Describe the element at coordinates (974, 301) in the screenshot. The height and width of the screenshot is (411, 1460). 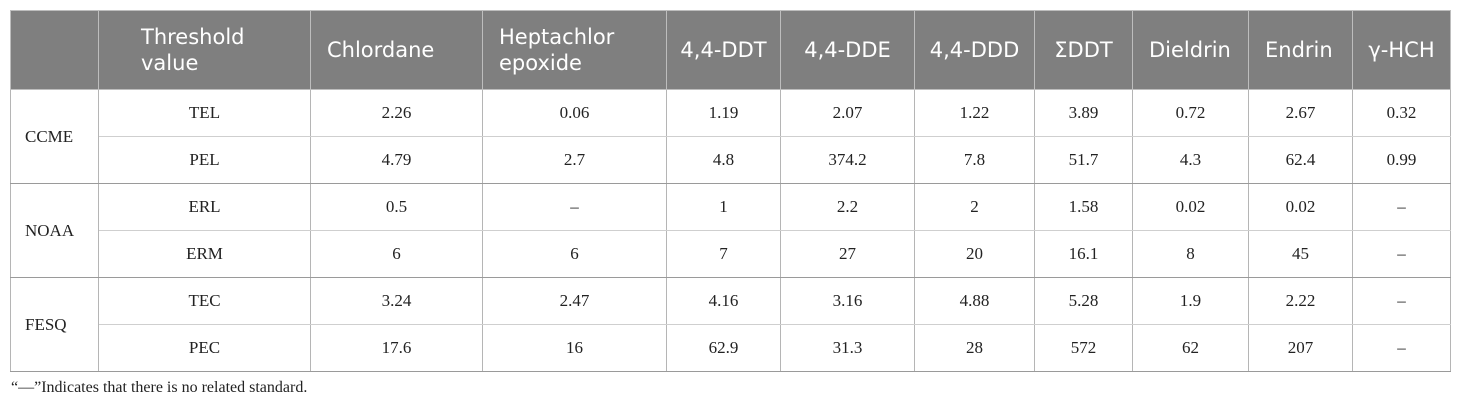
I see `value-cell: 4.88` at that location.